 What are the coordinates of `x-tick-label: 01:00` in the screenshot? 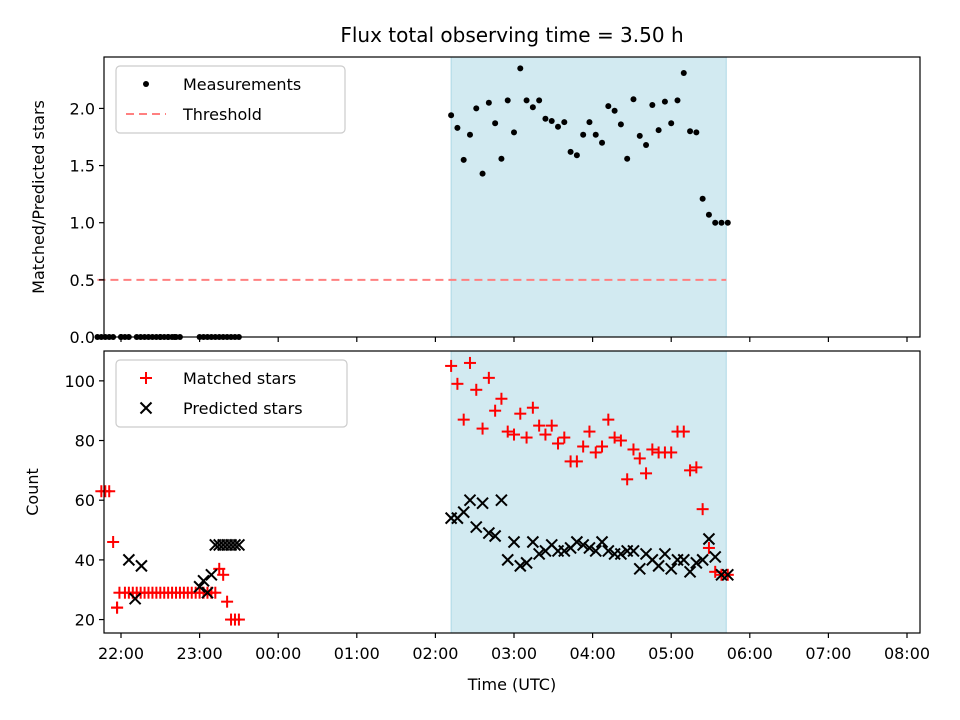 It's located at (357, 653).